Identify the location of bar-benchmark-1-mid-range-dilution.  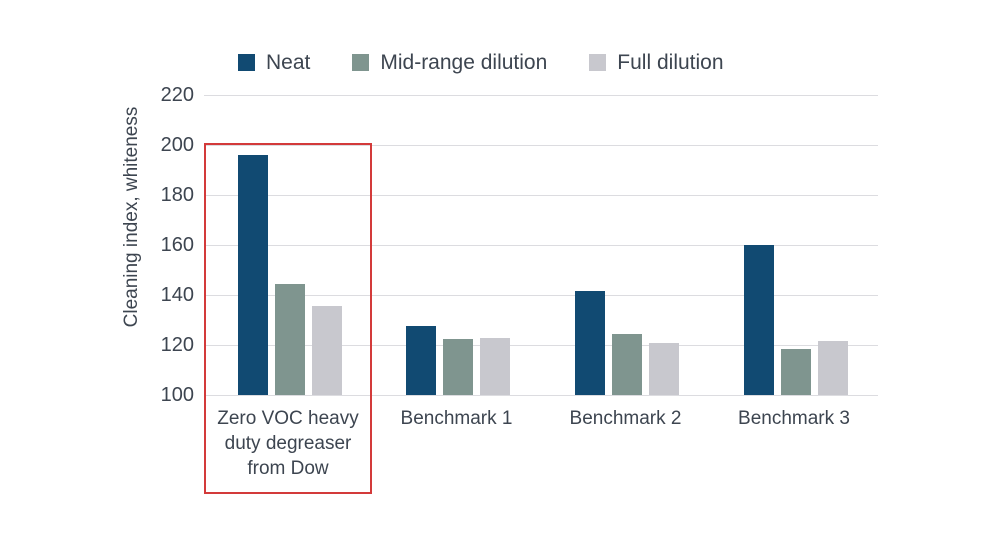
(458, 366).